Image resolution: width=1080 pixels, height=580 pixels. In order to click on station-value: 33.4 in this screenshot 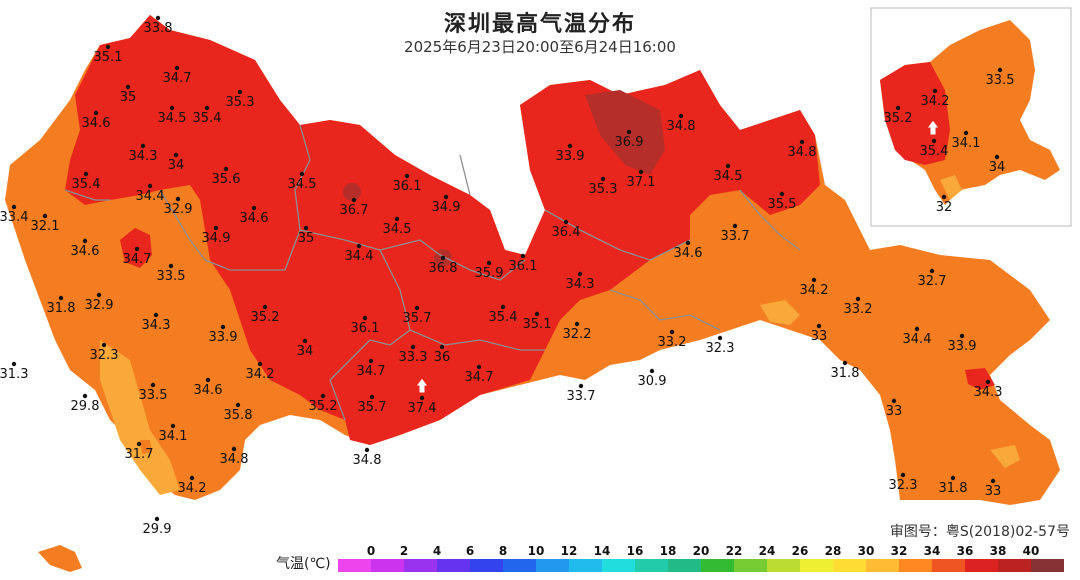, I will do `click(14, 217)`.